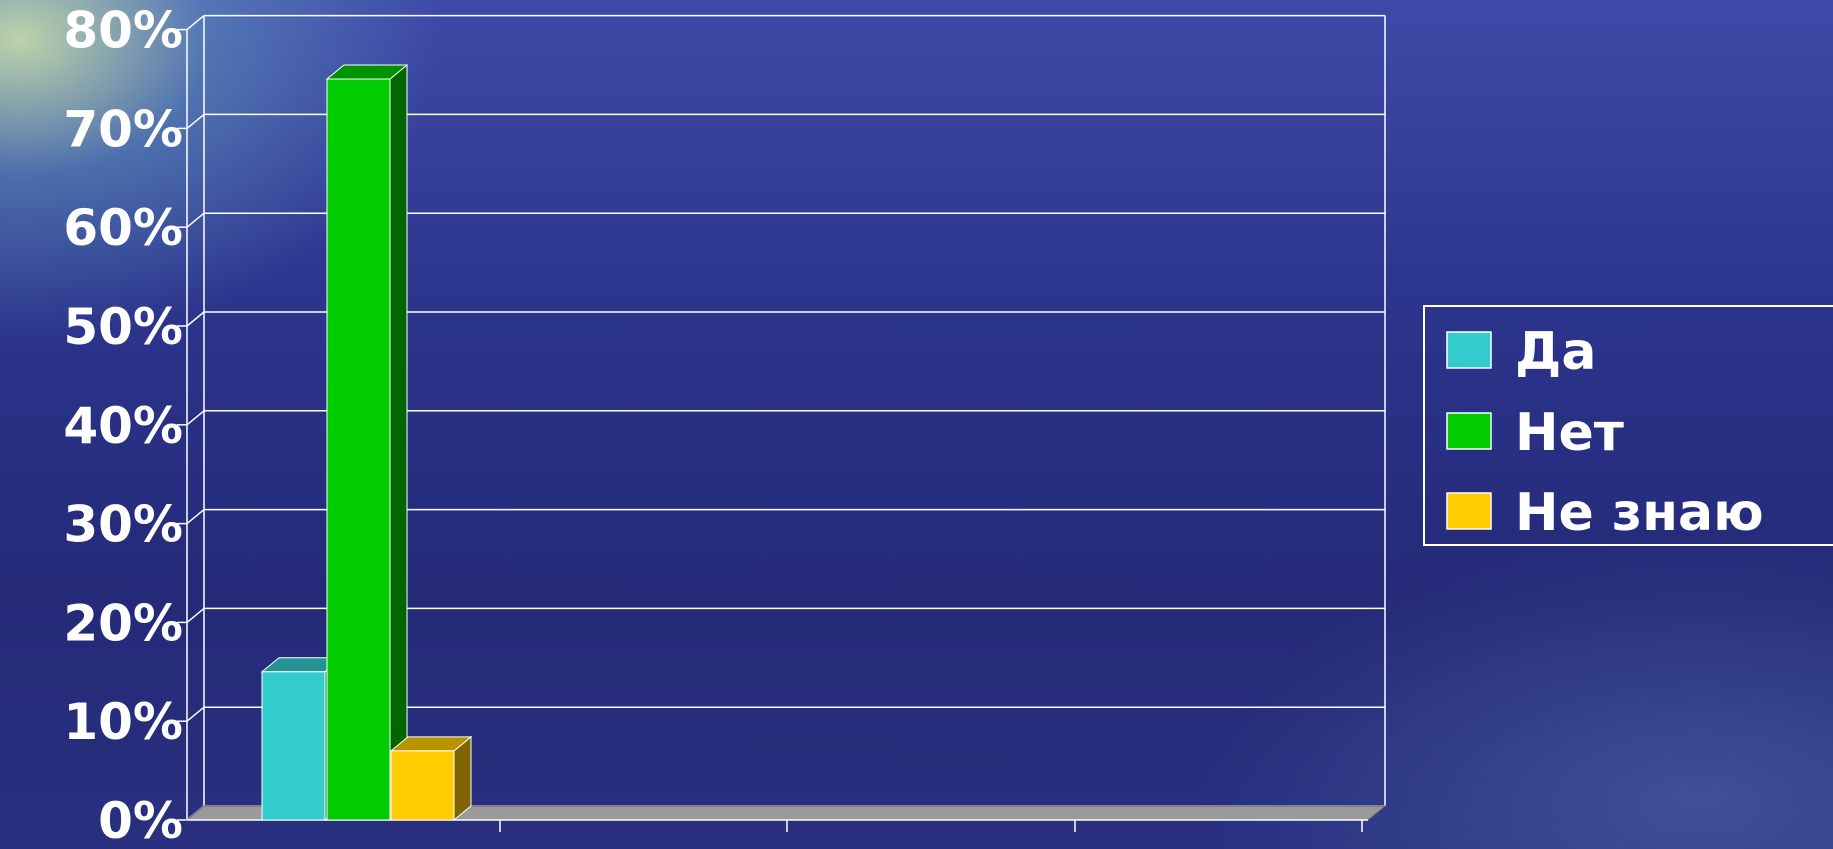 The width and height of the screenshot is (1833, 849). What do you see at coordinates (1639, 513) in the screenshot?
I see `legend-label: Не знаю` at bounding box center [1639, 513].